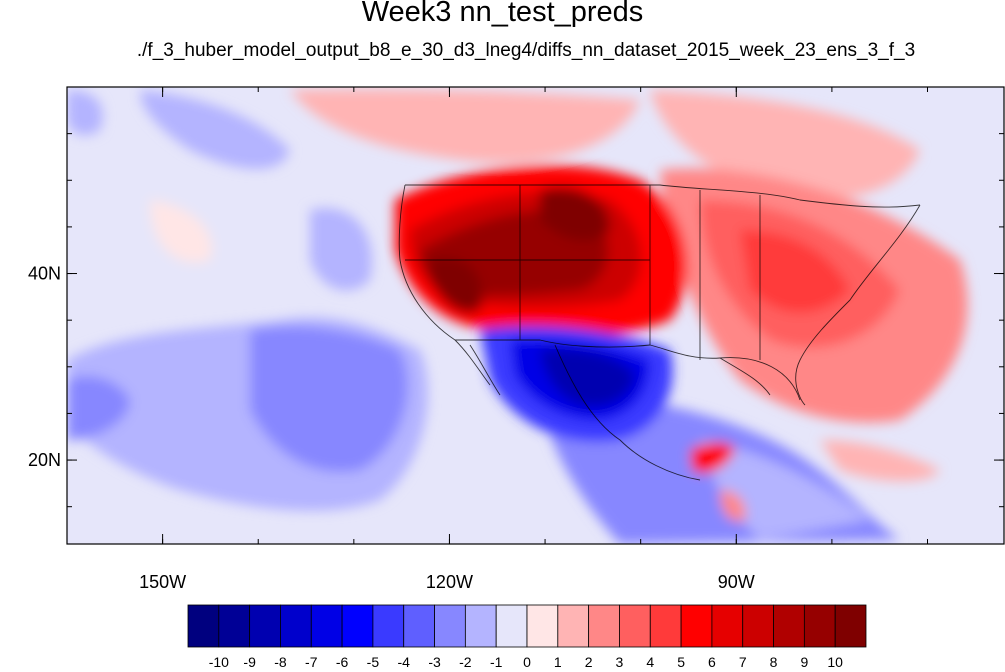 The image size is (1005, 672). I want to click on colorbar-level-label: 0, so click(527, 662).